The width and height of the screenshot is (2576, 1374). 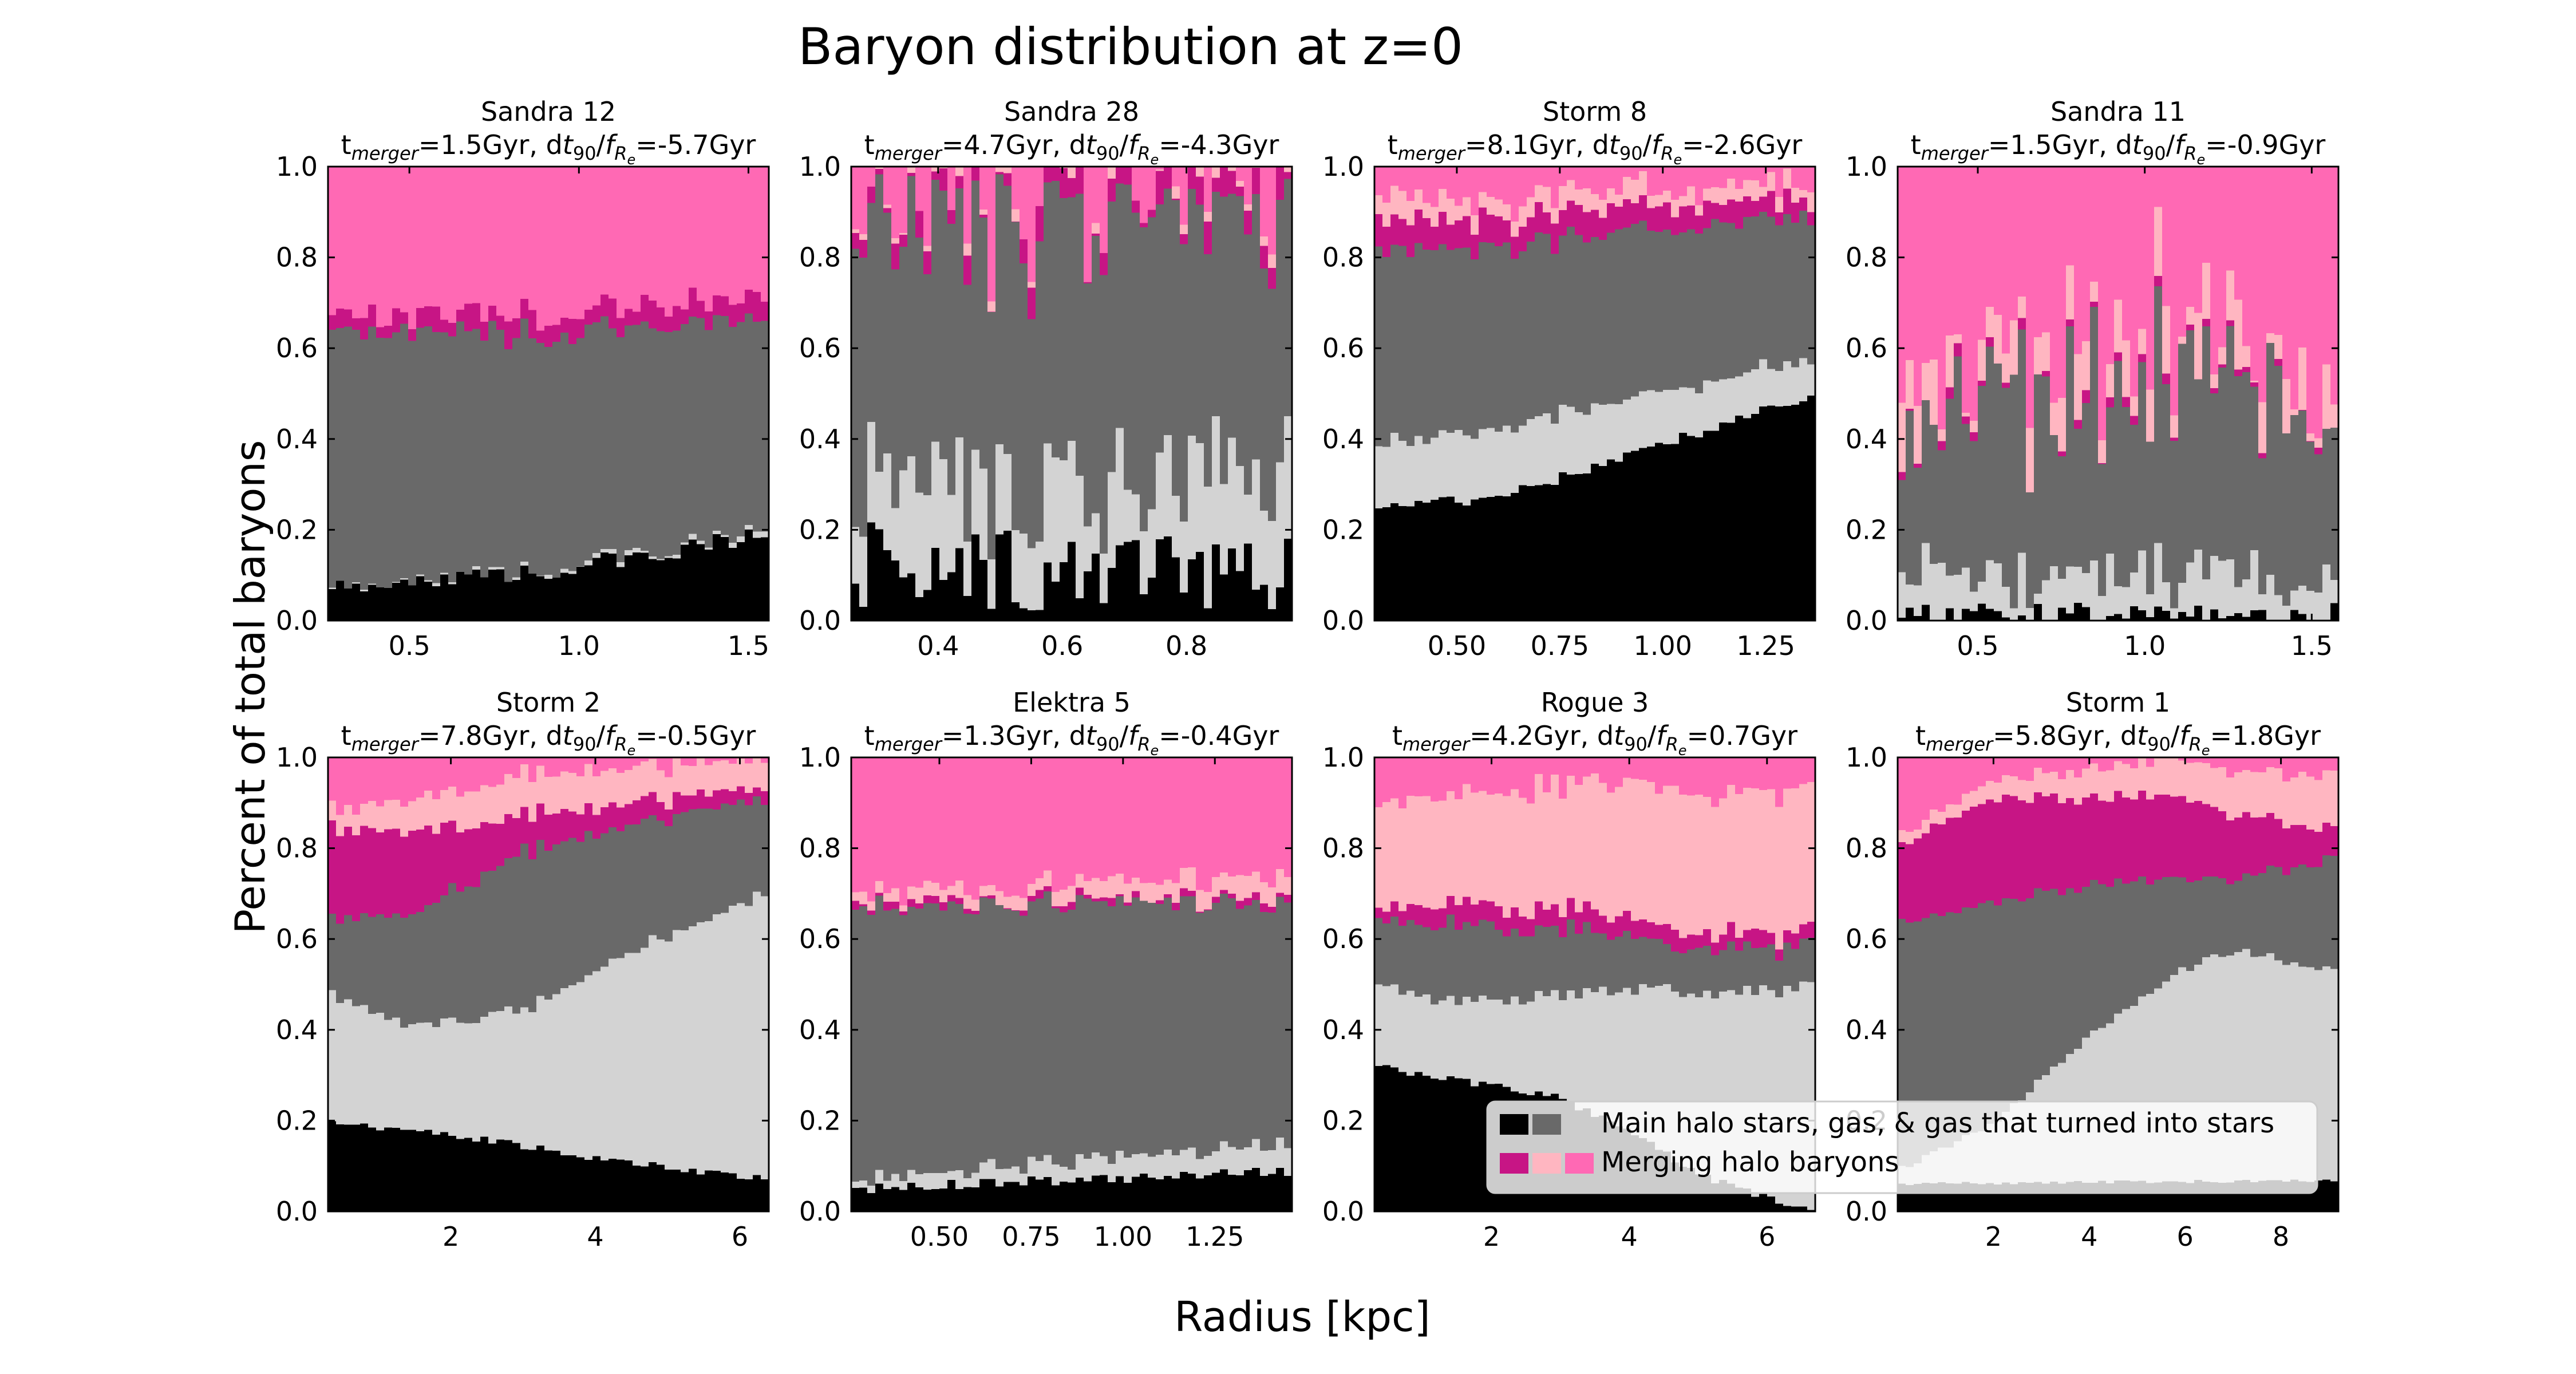 What do you see at coordinates (297, 849) in the screenshot?
I see `y-tick-label: 0.8` at bounding box center [297, 849].